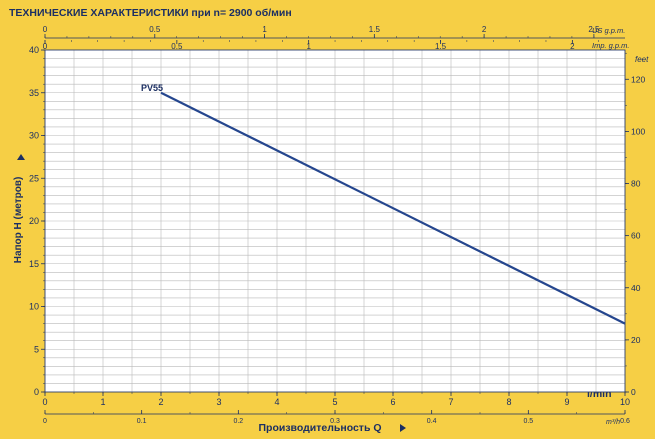  What do you see at coordinates (572, 46) in the screenshot?
I see `x-imp-gpm-tick-label: 2` at bounding box center [572, 46].